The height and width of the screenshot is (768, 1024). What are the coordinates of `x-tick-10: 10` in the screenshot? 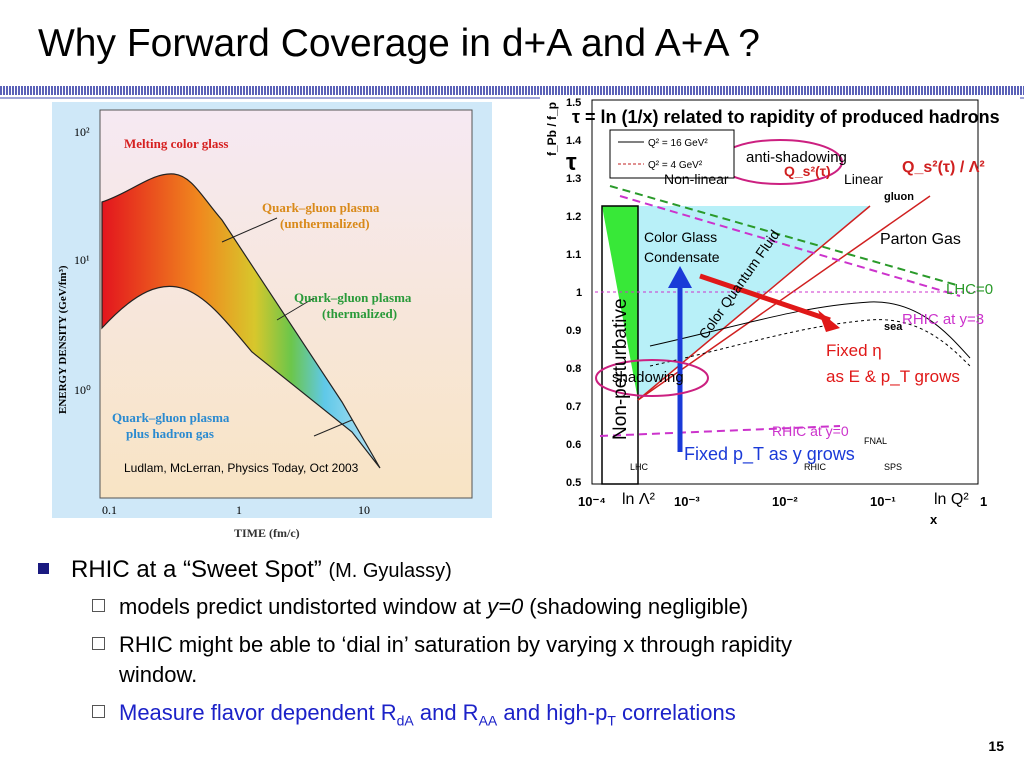 It's located at (364, 510).